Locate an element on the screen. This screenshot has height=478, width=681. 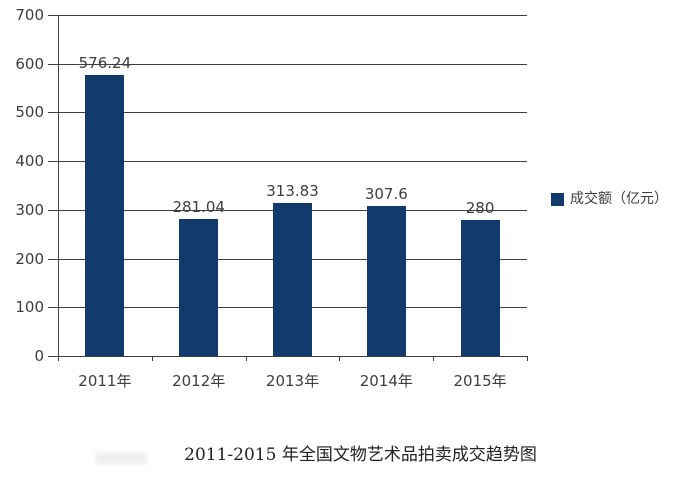
y-axis-label: 300 is located at coordinates (29, 209).